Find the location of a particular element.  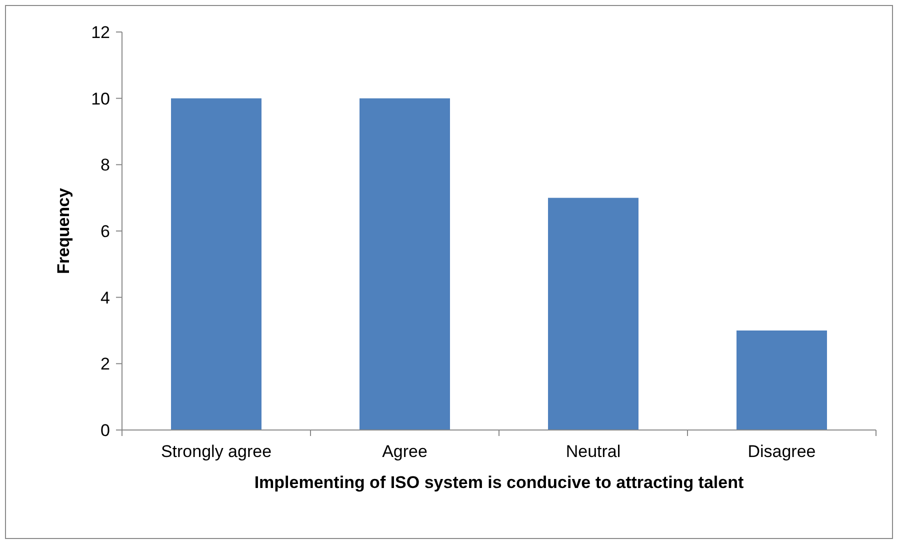

y-tick-label: 4 is located at coordinates (105, 298).